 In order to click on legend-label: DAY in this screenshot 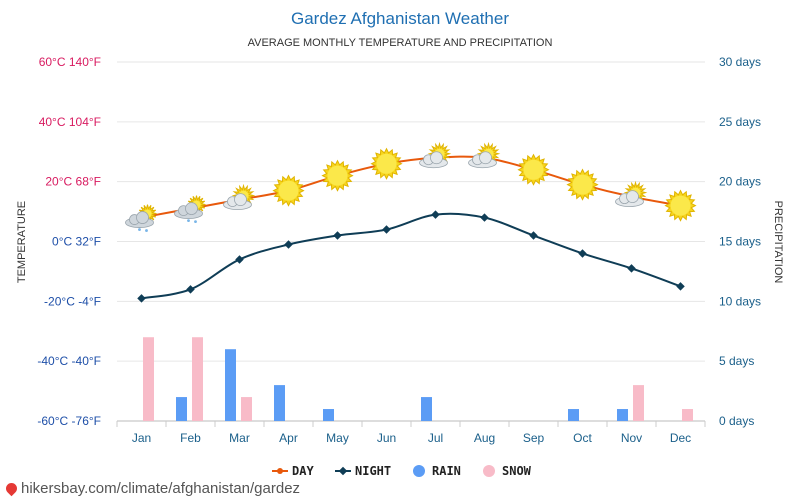, I will do `click(303, 471)`.